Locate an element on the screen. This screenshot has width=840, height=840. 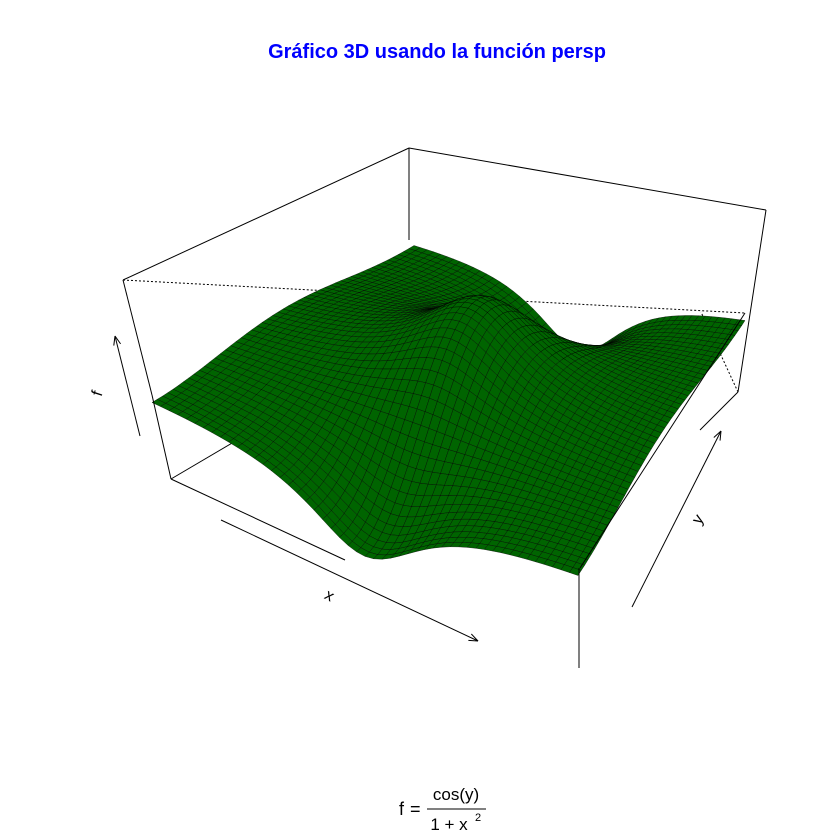
formula-equals: = is located at coordinates (415, 809).